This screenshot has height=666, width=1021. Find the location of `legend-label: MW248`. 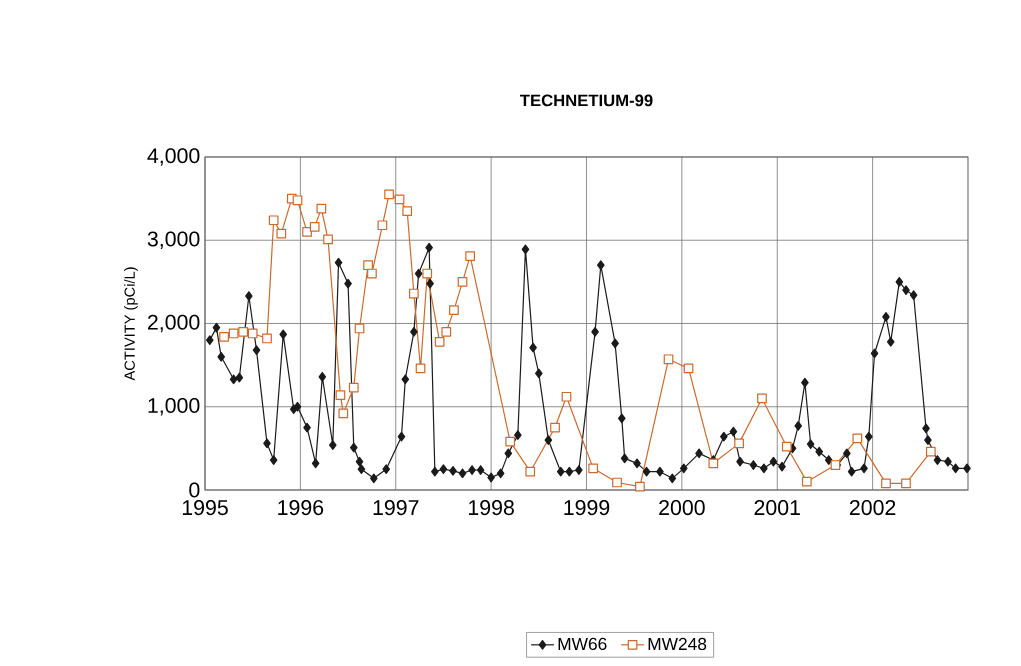

legend-label: MW248 is located at coordinates (677, 644).